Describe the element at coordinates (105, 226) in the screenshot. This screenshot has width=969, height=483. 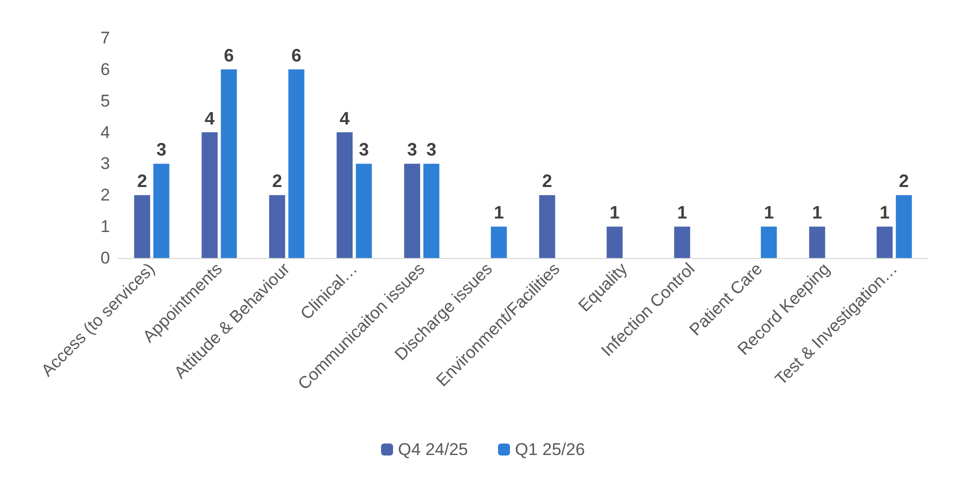
I see `y-tick-label: 1` at that location.